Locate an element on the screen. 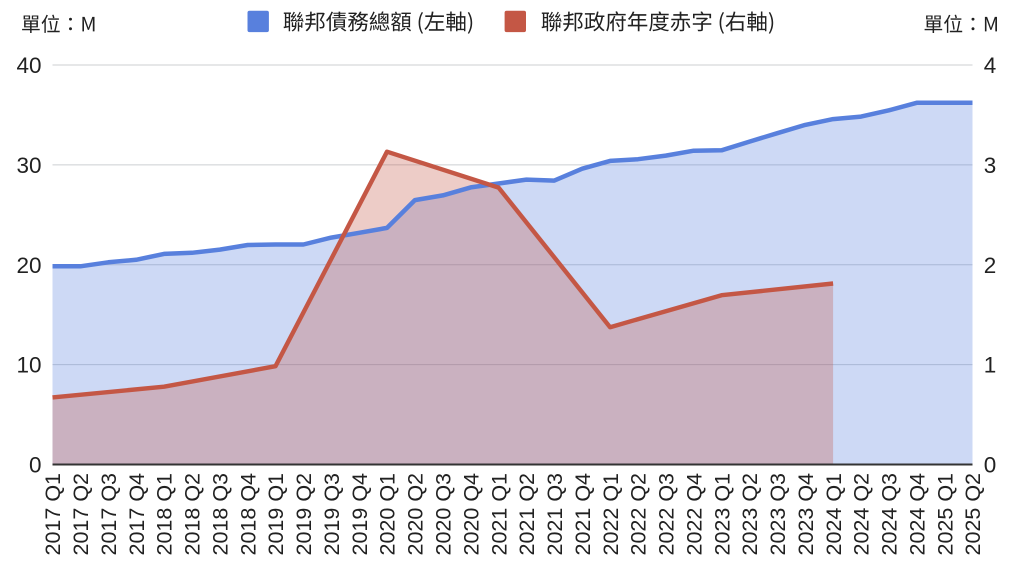  svg-text: 2021 Q1 is located at coordinates (499, 514).